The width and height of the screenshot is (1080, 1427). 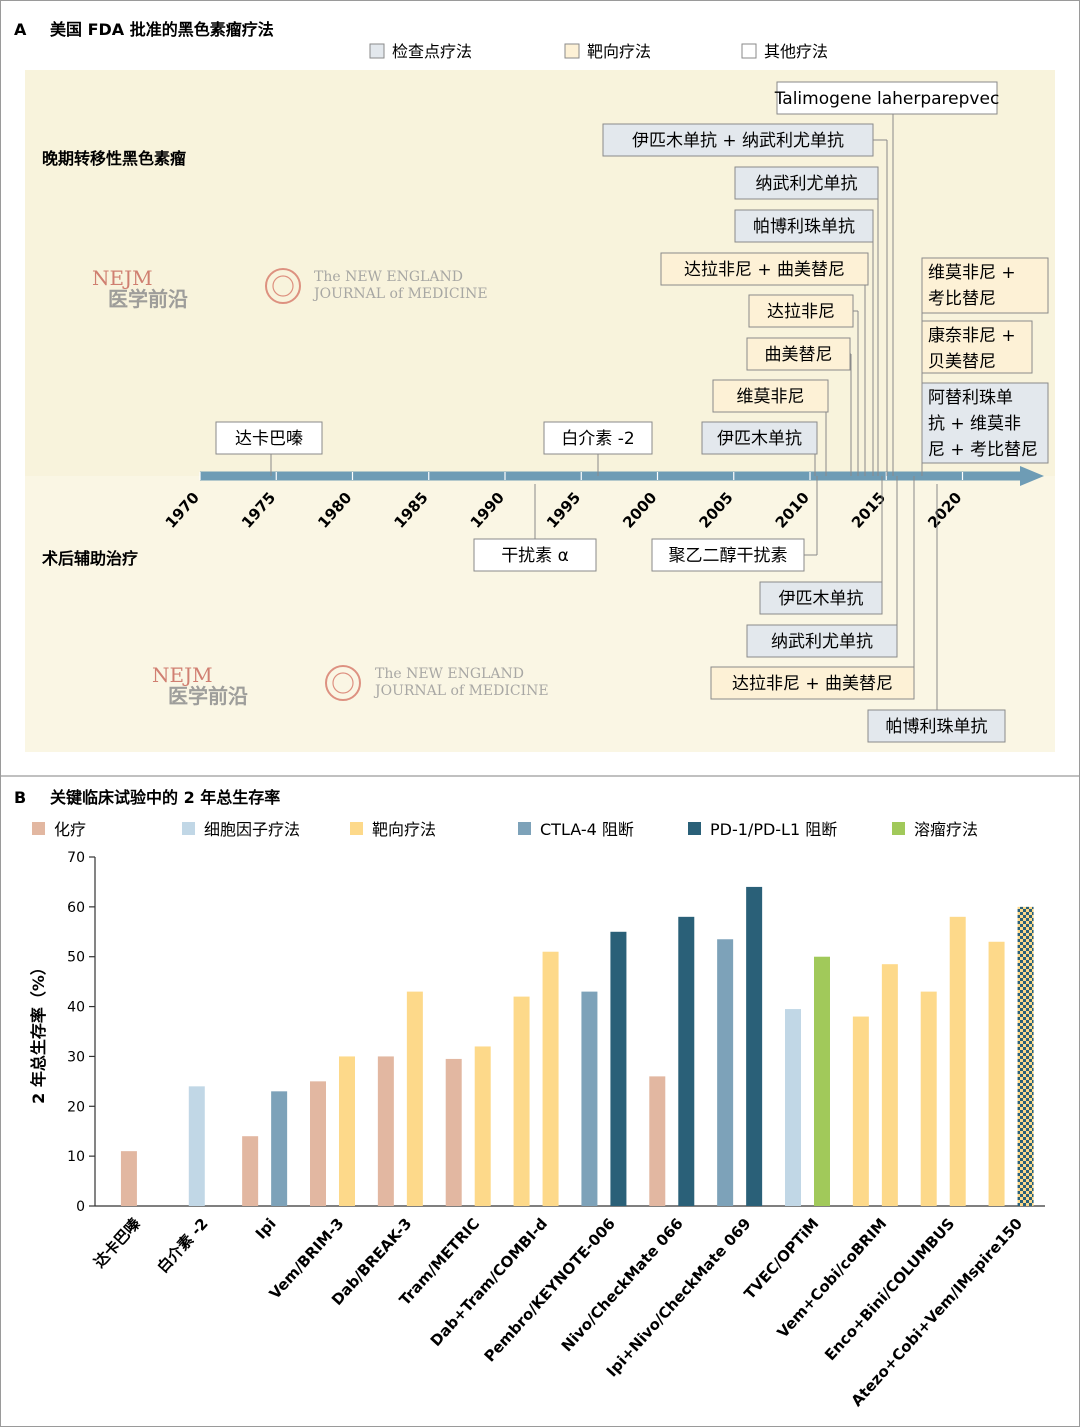 What do you see at coordinates (89, 558) in the screenshot?
I see `section-adjuvant-label: 术后辅助治疗` at bounding box center [89, 558].